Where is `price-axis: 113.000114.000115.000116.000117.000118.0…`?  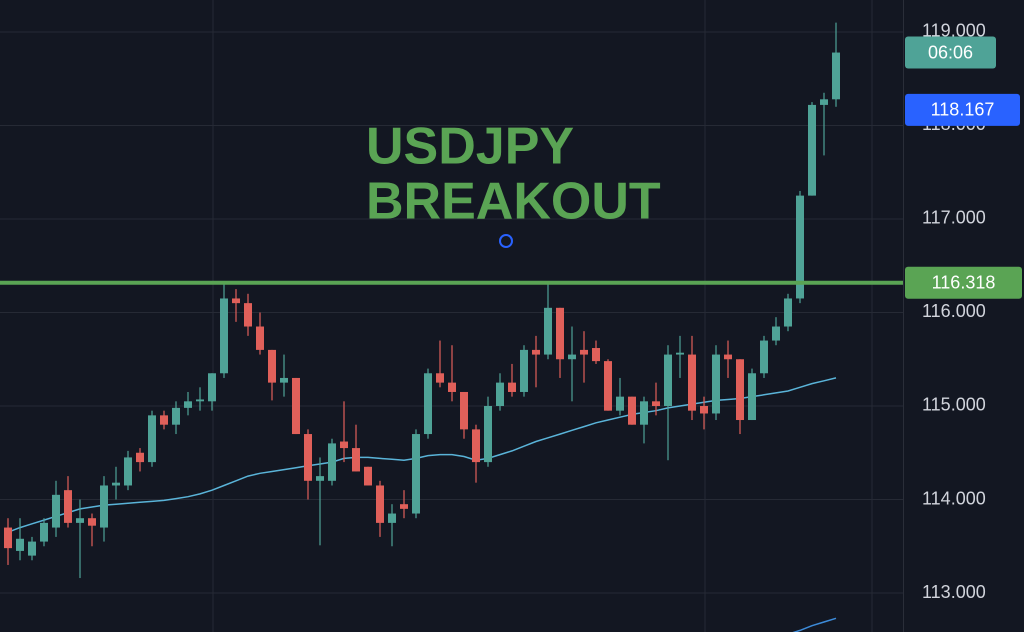
price-axis: 113.000114.000115.000116.000117.000118.0… is located at coordinates (963, 311).